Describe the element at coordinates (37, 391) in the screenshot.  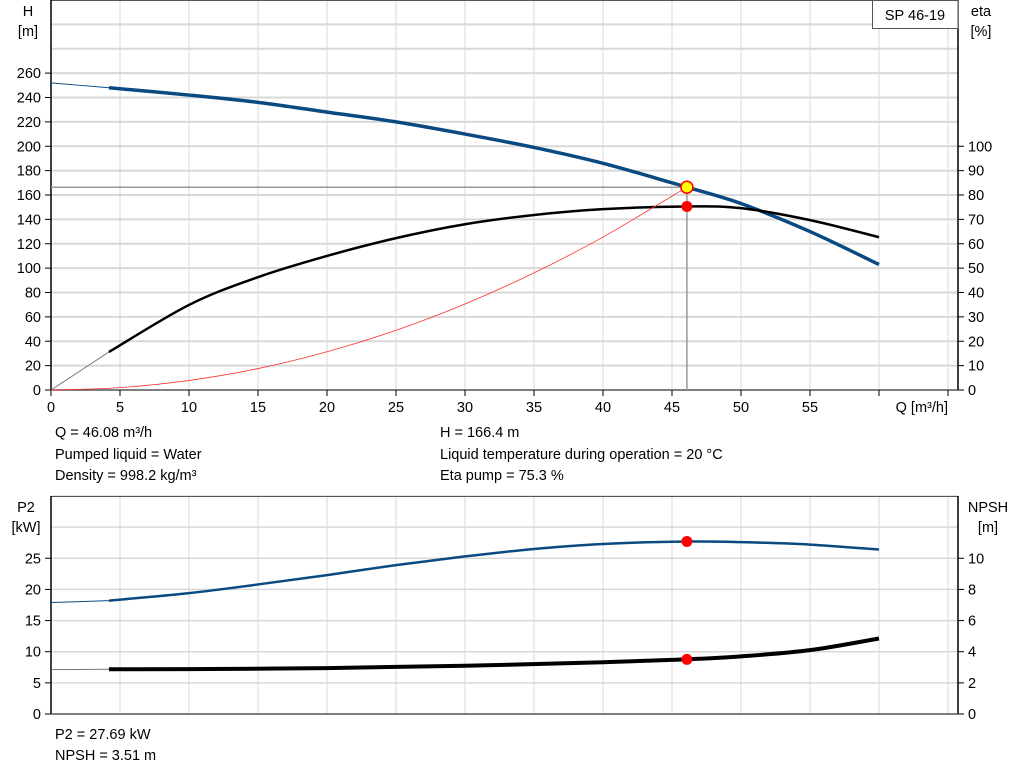
I see `head-y-tick-label: 0` at that location.